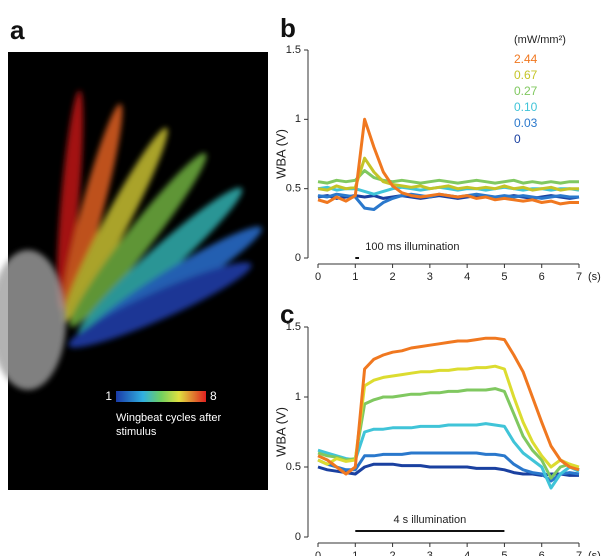 This screenshot has height=556, width=601. What do you see at coordinates (517, 139) in the screenshot?
I see `legend-entry: 0` at bounding box center [517, 139].